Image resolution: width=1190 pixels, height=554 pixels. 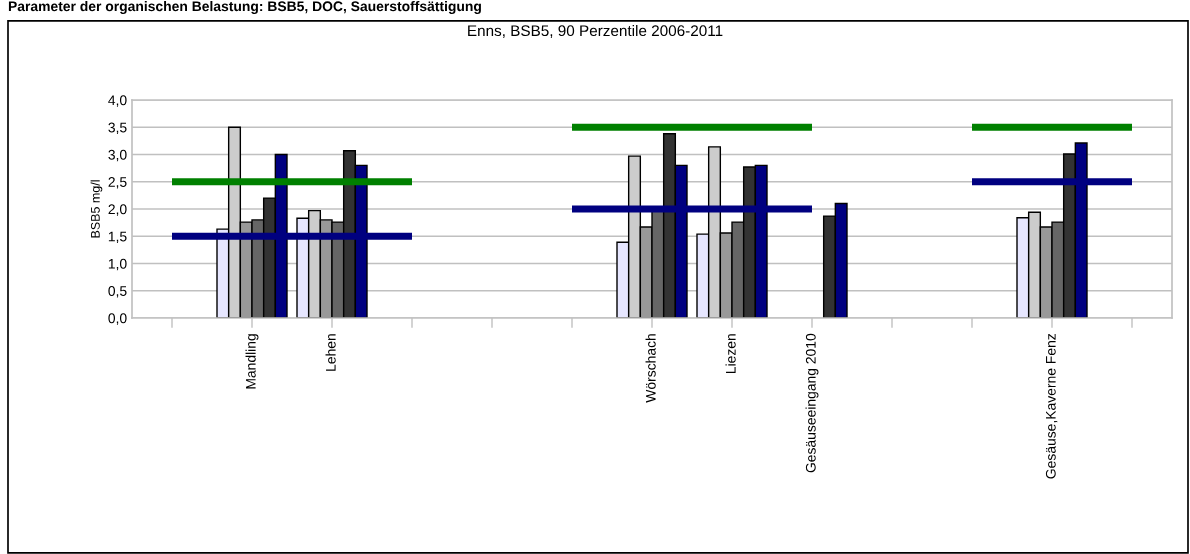 I want to click on x-tick-label: Gesäuse,Kaverne Fenz, so click(x=1051, y=406).